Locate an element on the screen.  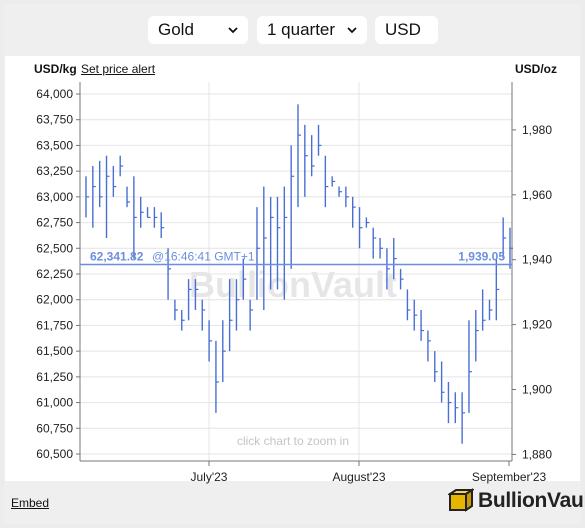
right-tick-label: 1,980 is located at coordinates (537, 130).